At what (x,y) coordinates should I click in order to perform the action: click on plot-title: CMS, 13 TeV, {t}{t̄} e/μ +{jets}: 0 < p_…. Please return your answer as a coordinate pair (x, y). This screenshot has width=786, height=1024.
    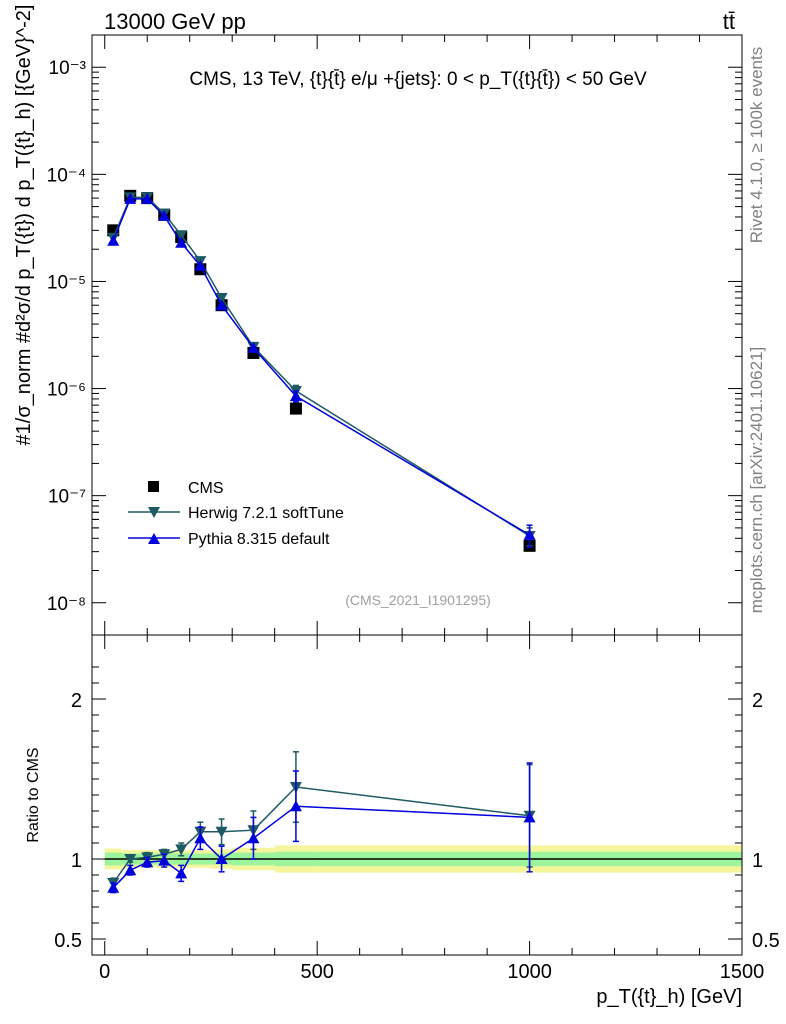
    Looking at the image, I should click on (418, 79).